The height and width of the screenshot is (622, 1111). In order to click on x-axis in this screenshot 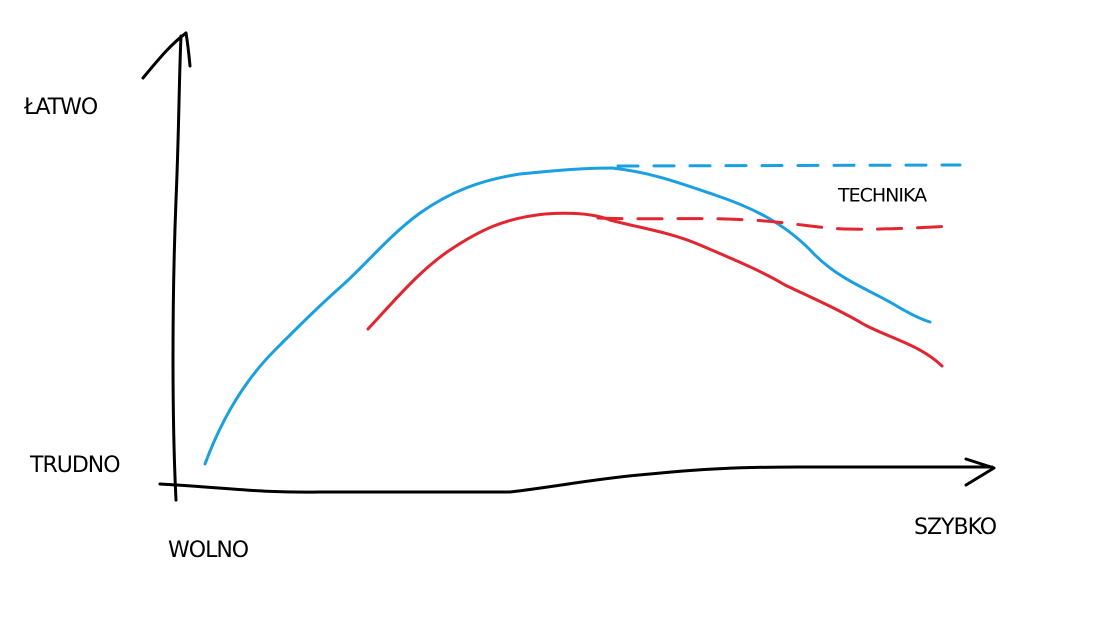, I will do `click(576, 479)`.